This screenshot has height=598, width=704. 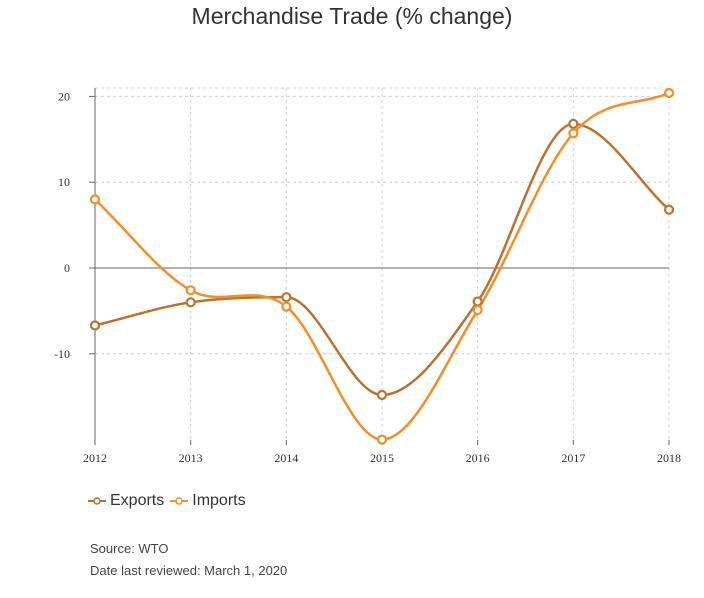 What do you see at coordinates (62, 354) in the screenshot?
I see `y-tick-label: -10` at bounding box center [62, 354].